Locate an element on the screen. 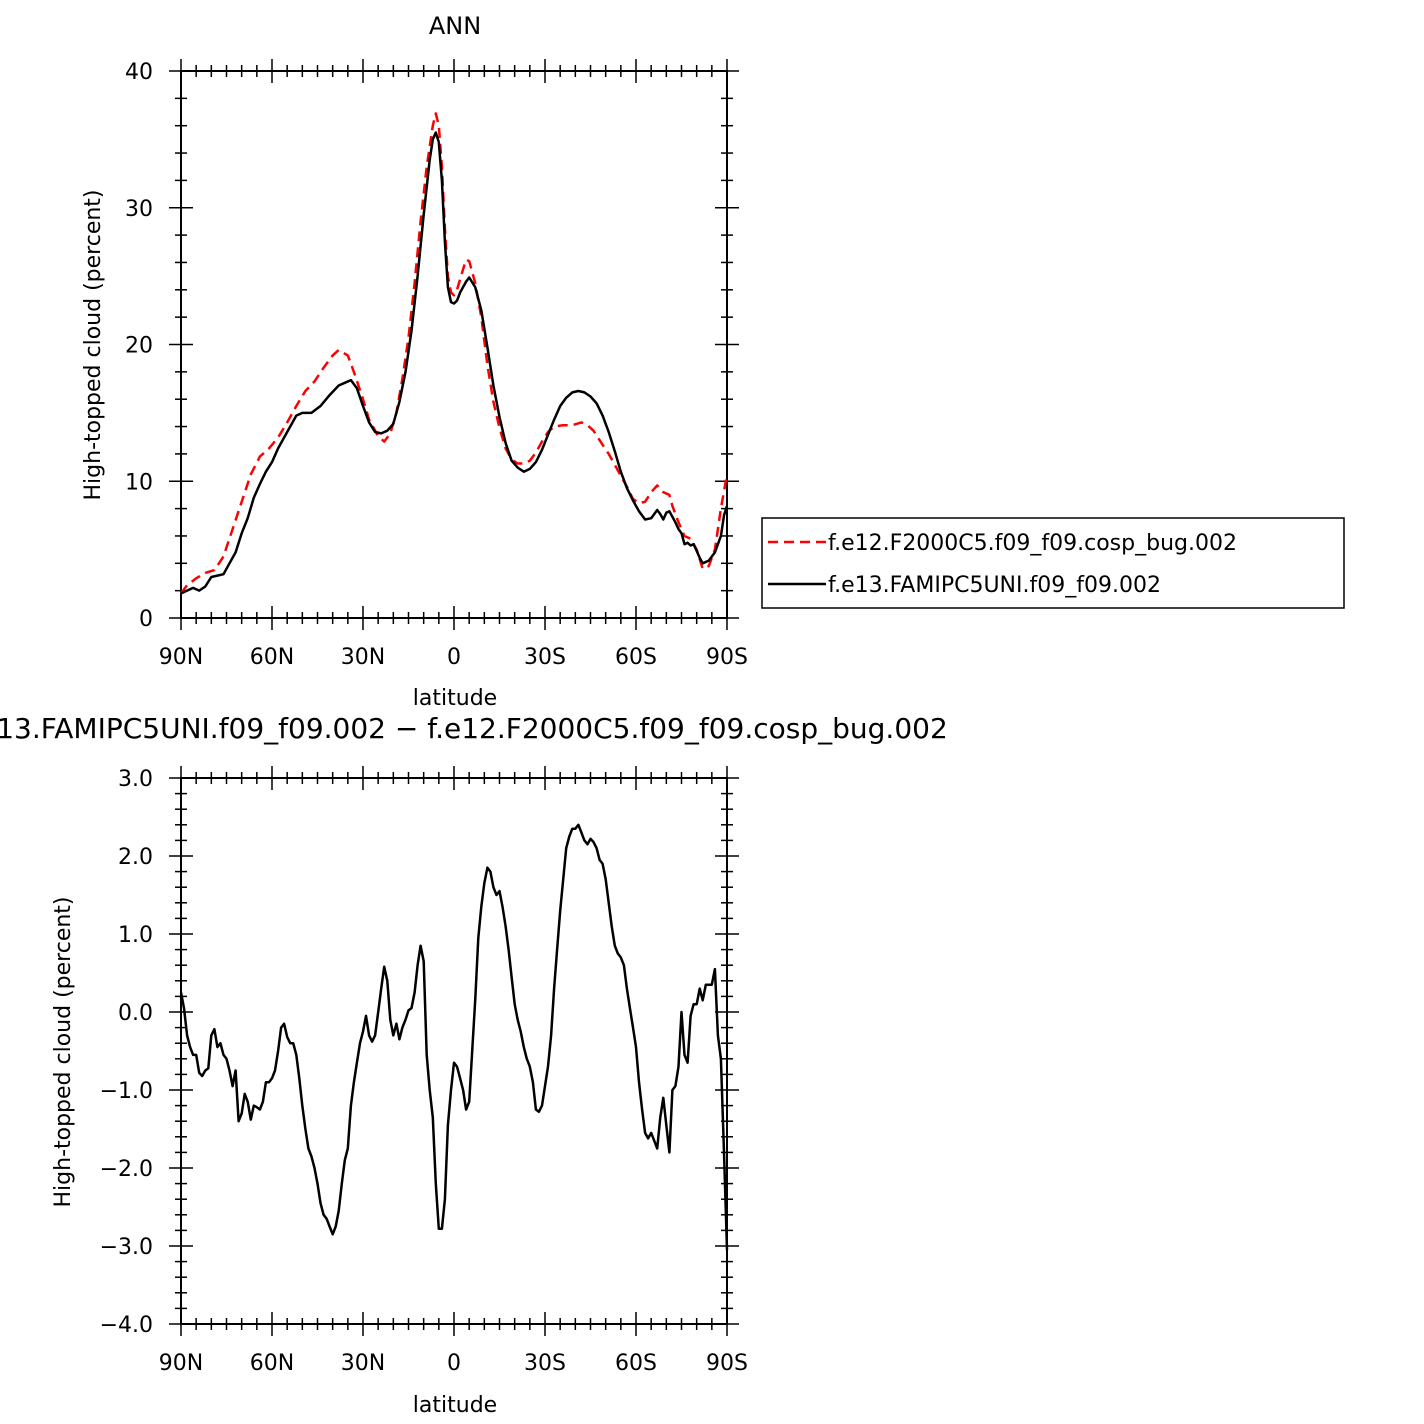 Image resolution: width=1424 pixels, height=1424 pixels. bottom-x-tick-label: 60S is located at coordinates (636, 1363).